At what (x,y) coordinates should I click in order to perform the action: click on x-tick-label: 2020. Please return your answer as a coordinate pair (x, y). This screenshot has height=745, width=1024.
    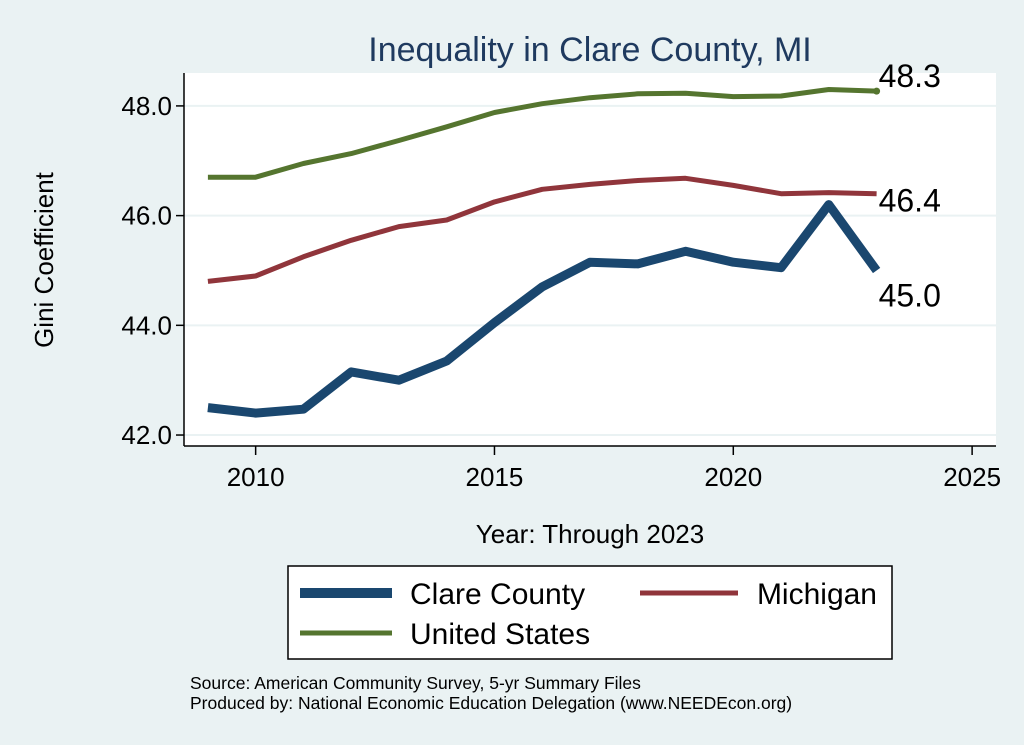
    Looking at the image, I should click on (733, 477).